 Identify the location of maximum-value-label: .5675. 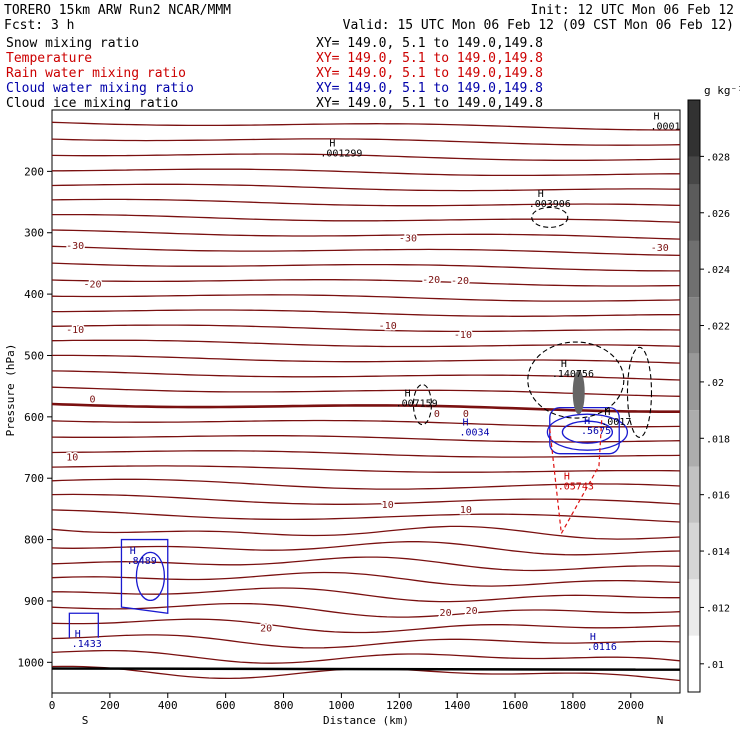
(596, 431).